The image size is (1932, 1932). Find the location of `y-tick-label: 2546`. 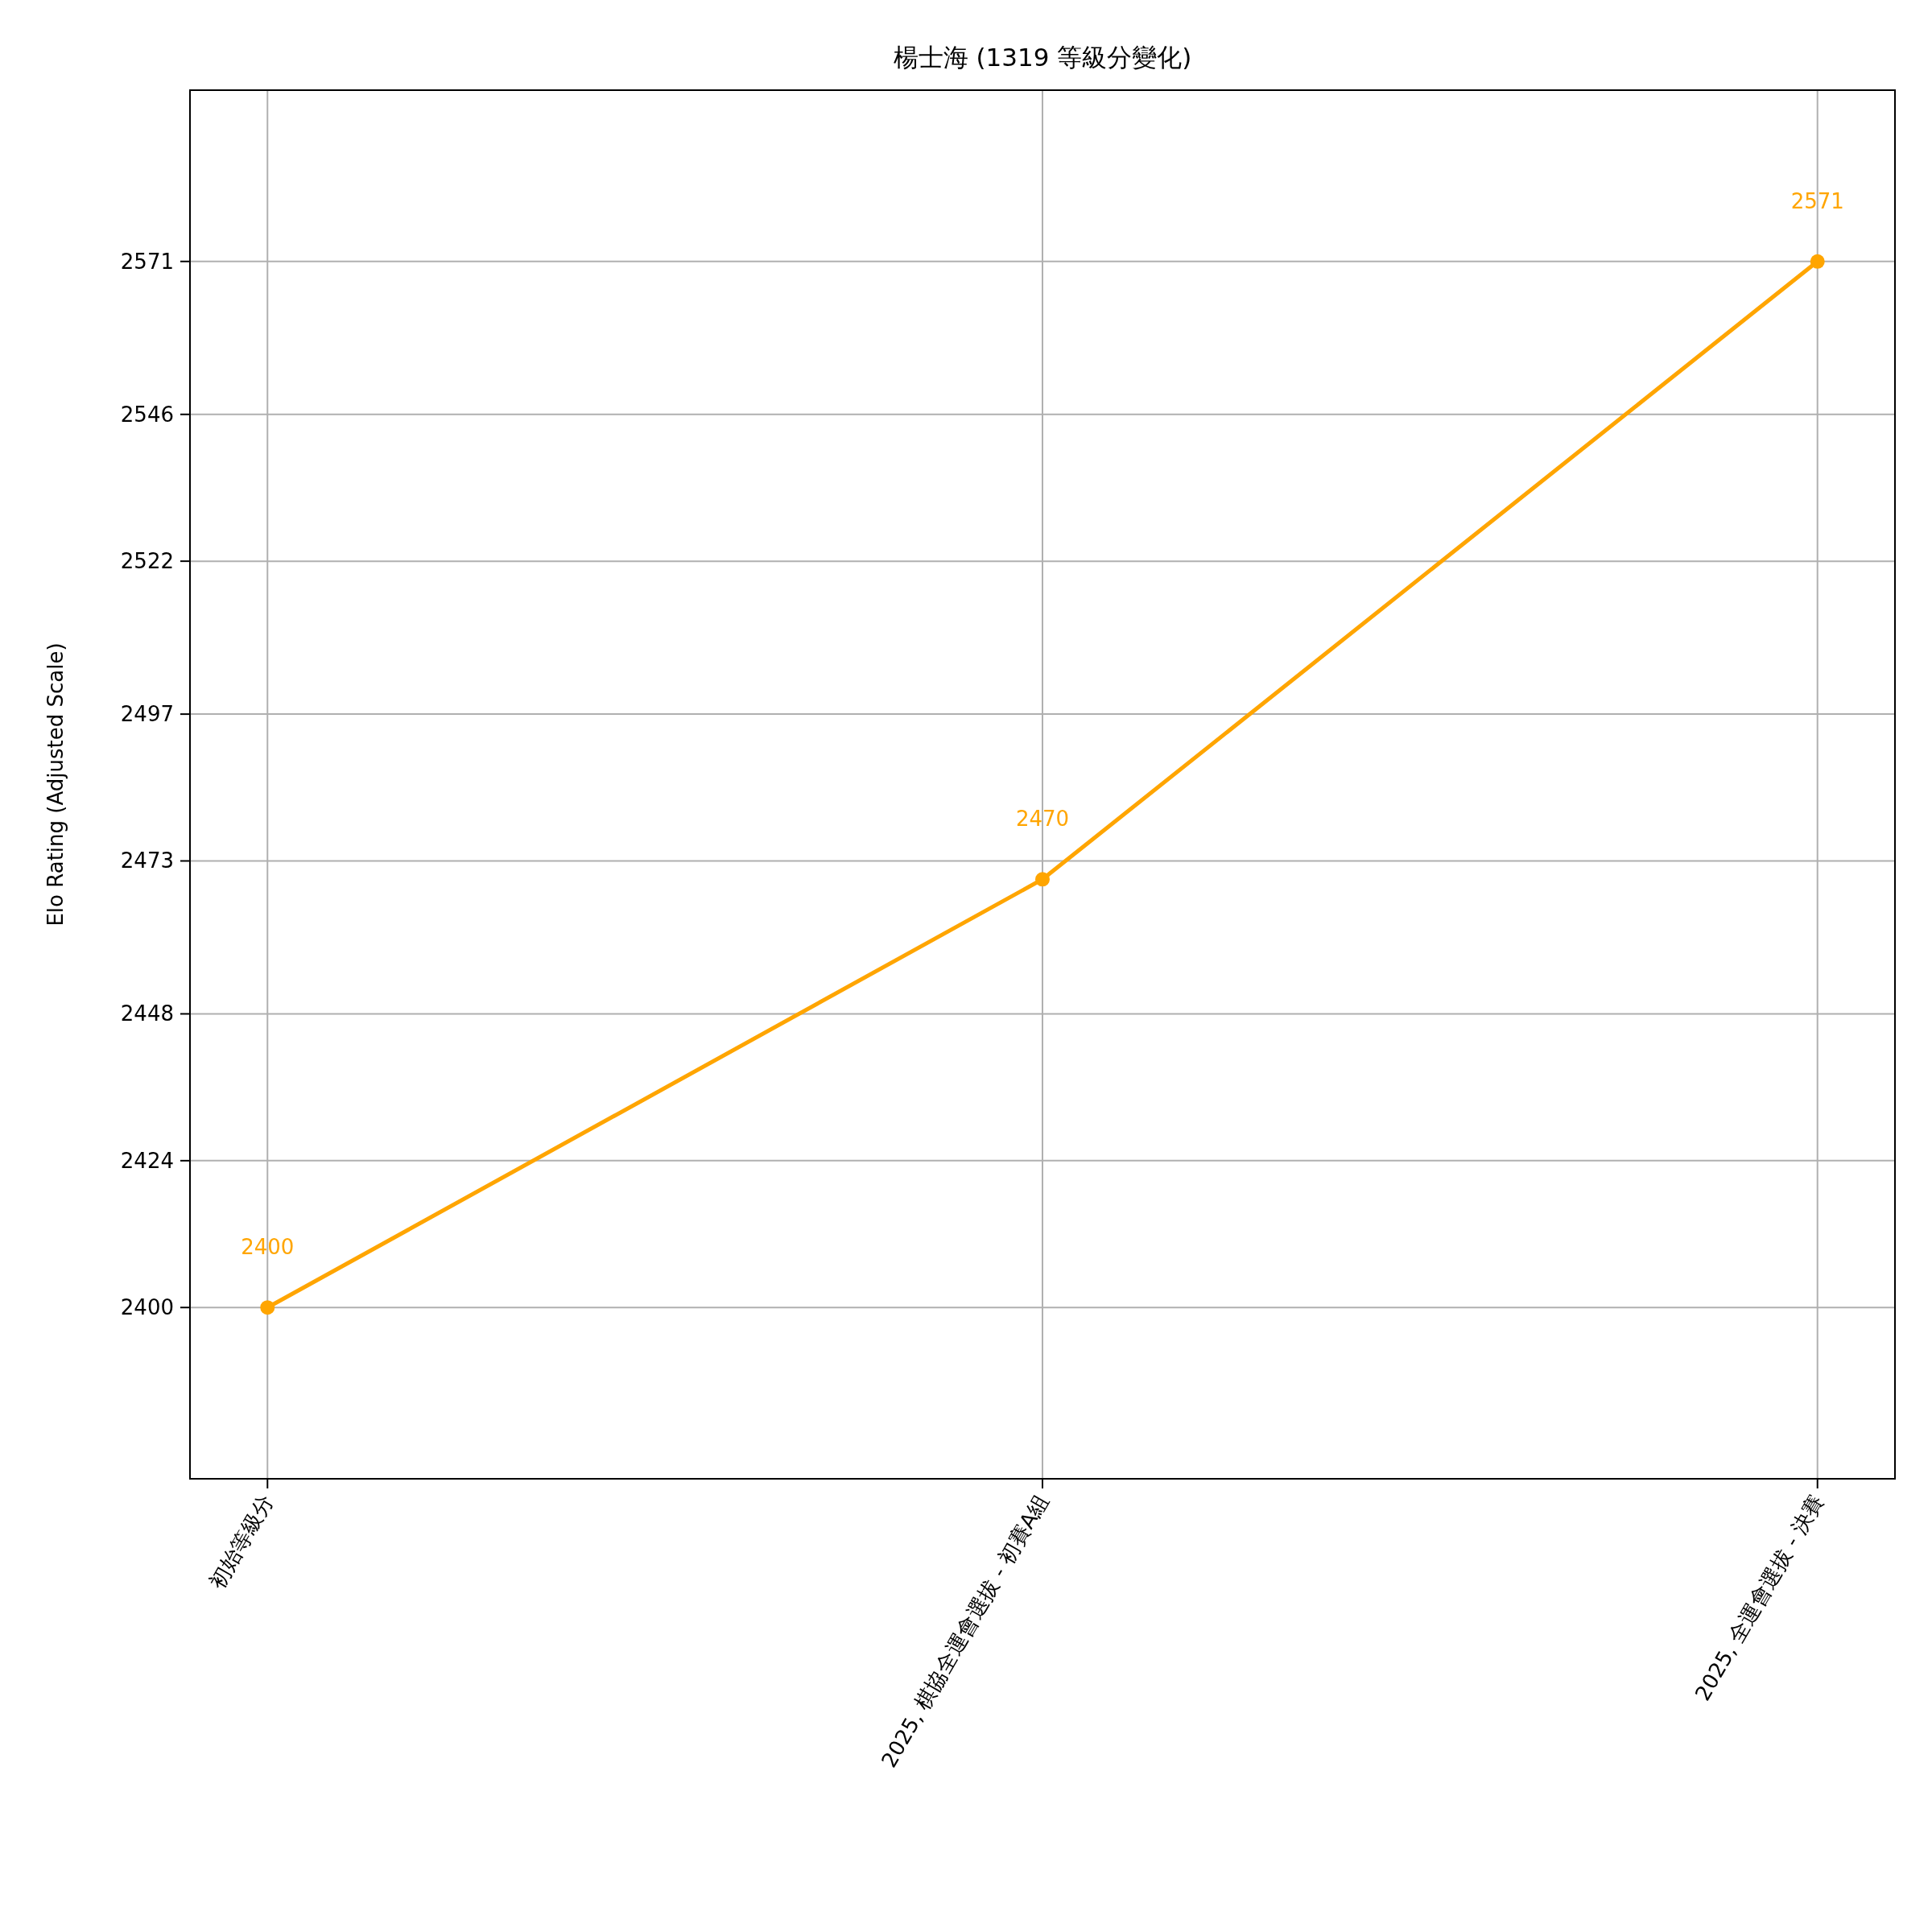

y-tick-label: 2546 is located at coordinates (147, 414).